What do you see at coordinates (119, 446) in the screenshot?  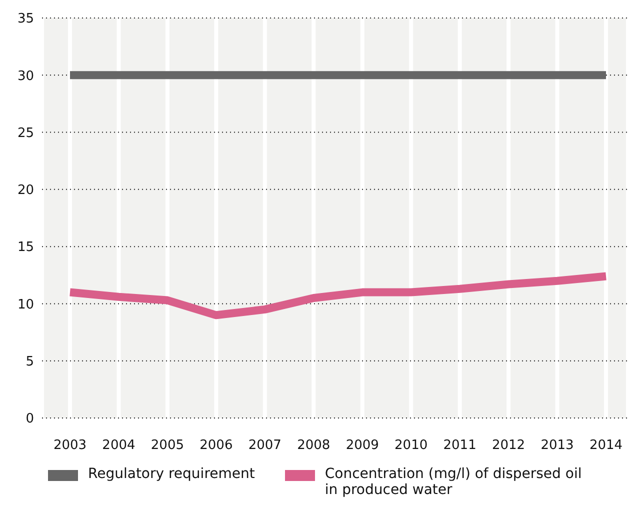 I see `x-tick-label: 2004` at bounding box center [119, 446].